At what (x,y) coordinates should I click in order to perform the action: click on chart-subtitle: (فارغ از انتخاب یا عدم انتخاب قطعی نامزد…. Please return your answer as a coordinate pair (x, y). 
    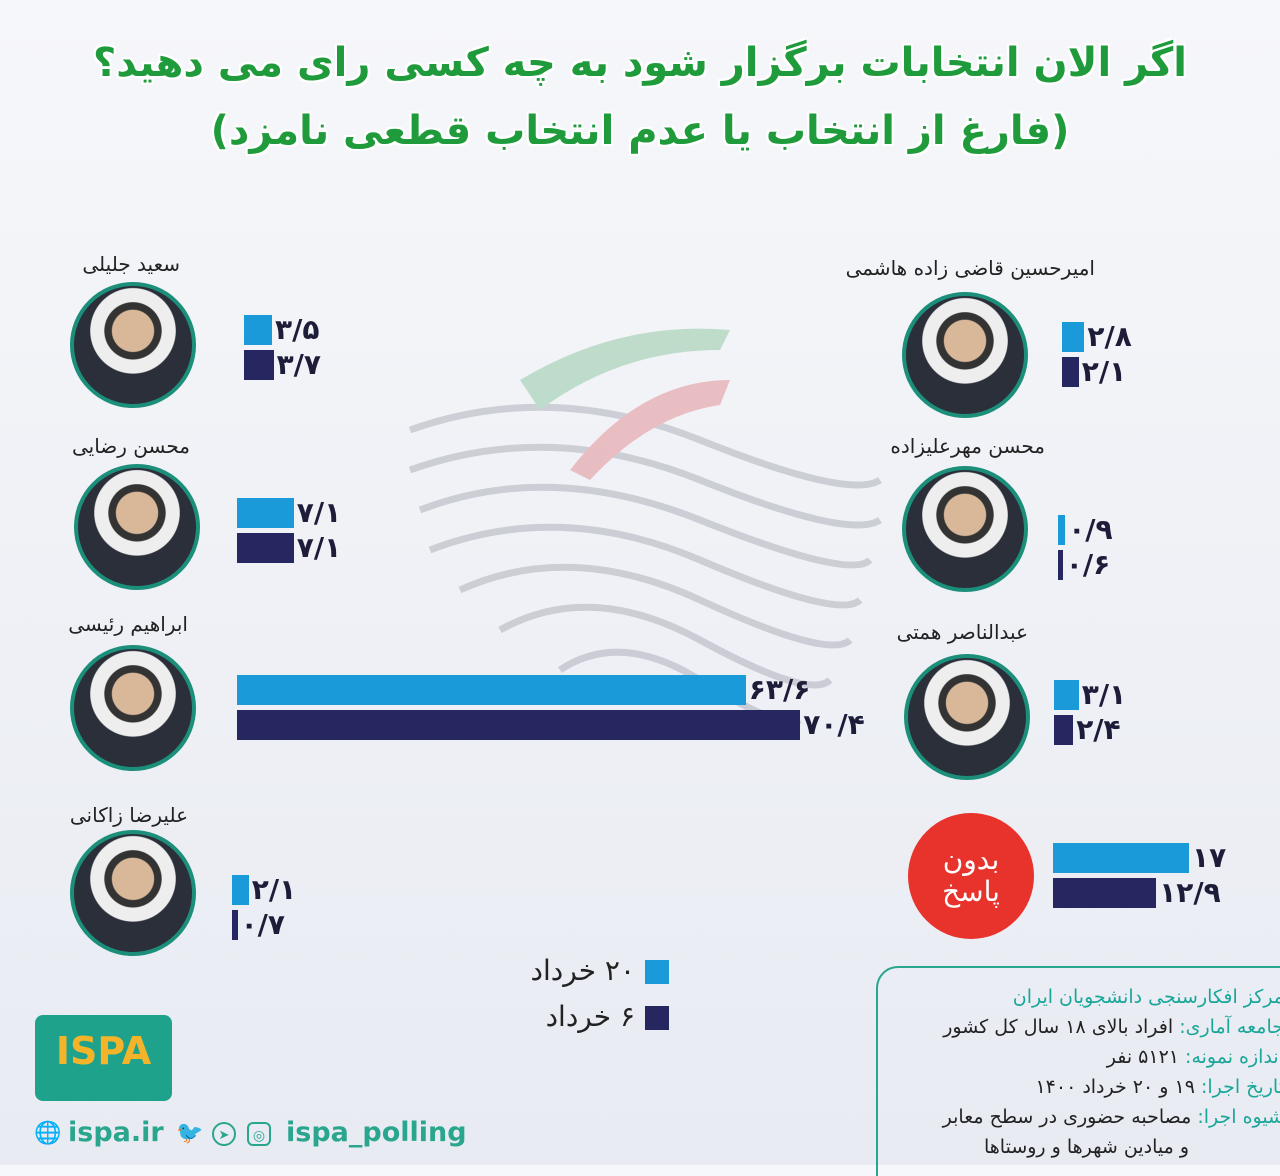
    Looking at the image, I should click on (640, 131).